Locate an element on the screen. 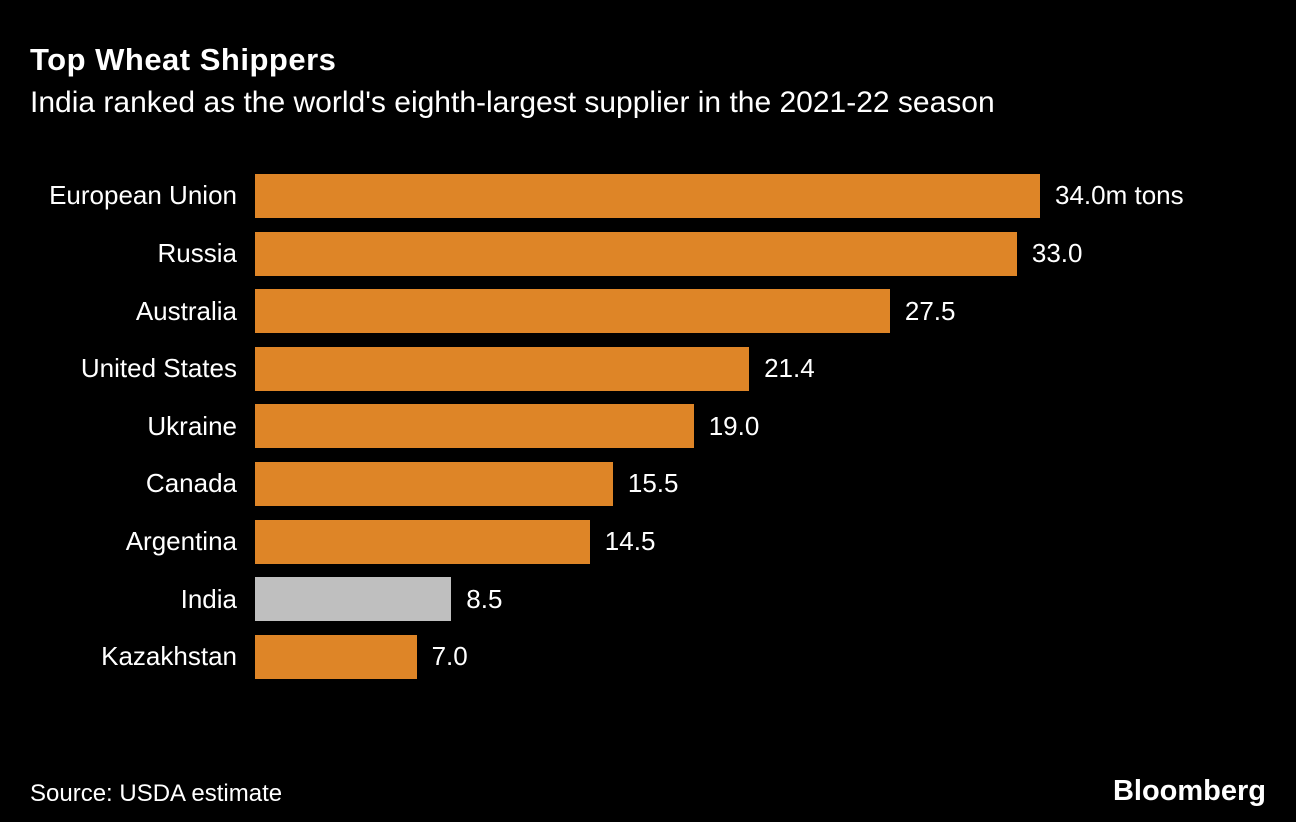  bar-row: European Union 34.0m tons is located at coordinates (648, 196).